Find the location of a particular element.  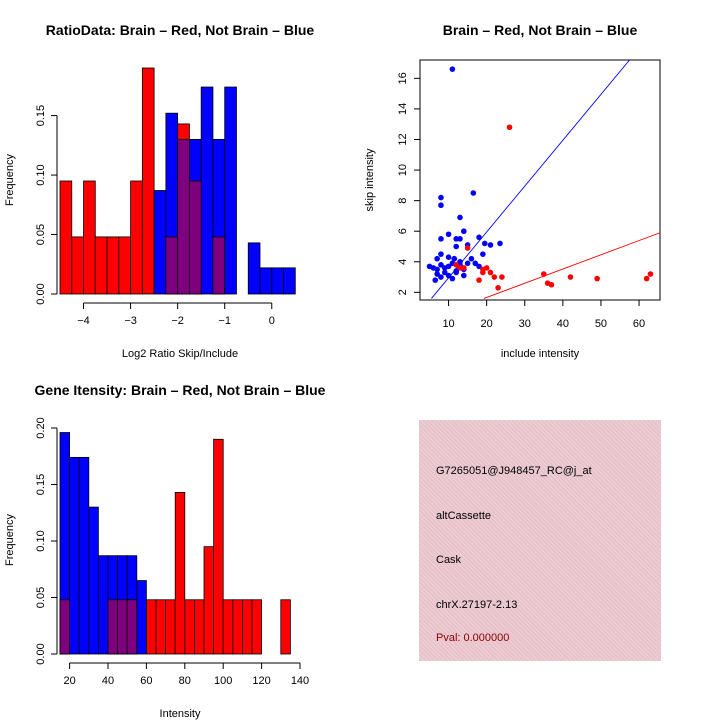

scatter-points is located at coordinates (540, 178).